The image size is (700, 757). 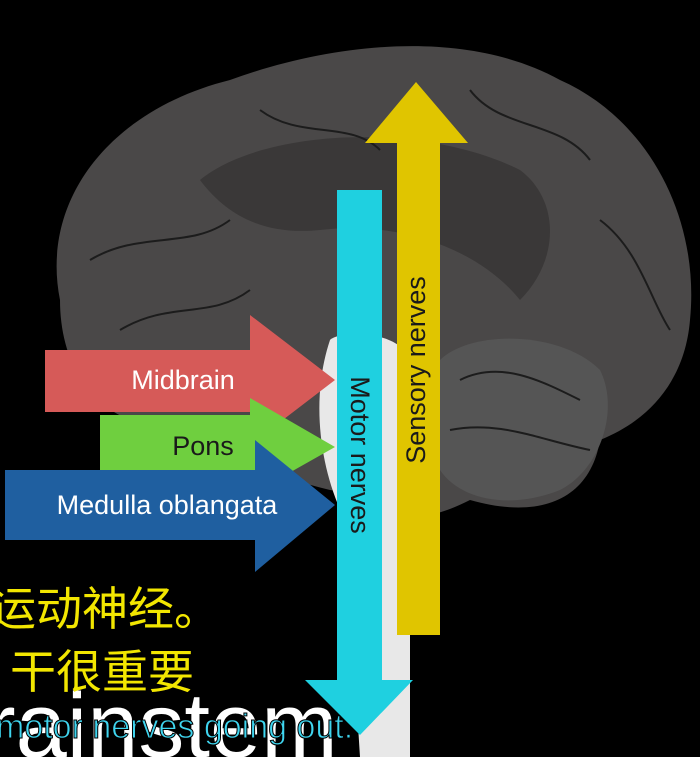 What do you see at coordinates (110, 609) in the screenshot?
I see `subtitle-chinese-1: 运动神经。` at bounding box center [110, 609].